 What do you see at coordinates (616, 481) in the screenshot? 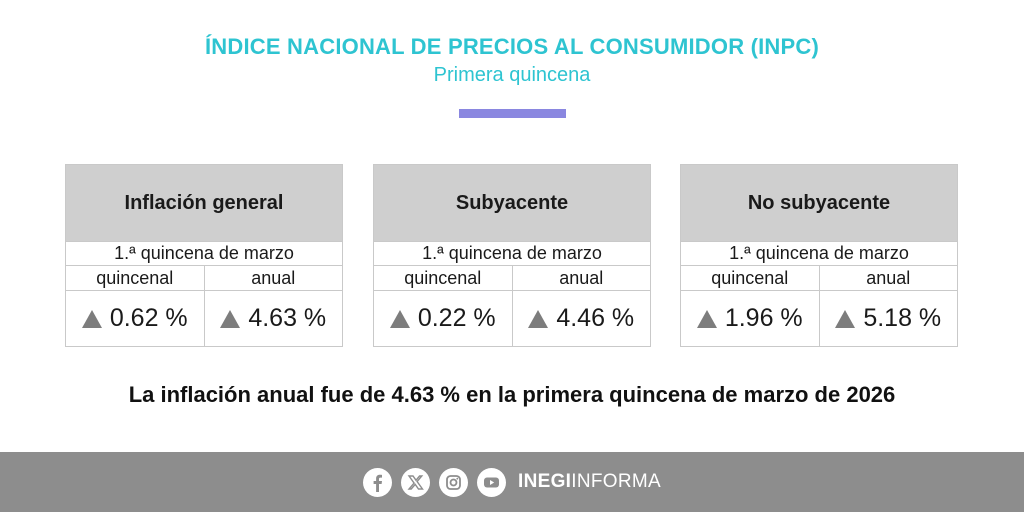
I see `brand-light: INFORMA` at bounding box center [616, 481].